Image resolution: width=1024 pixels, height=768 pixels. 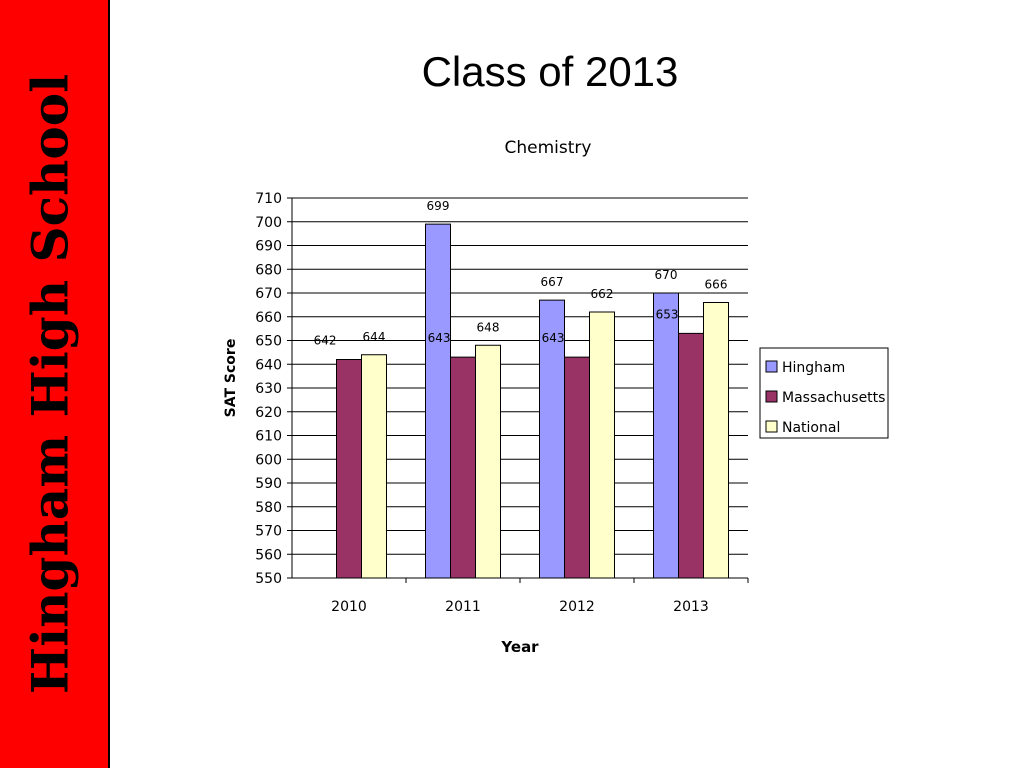 I want to click on y-tick-label: 570, so click(x=268, y=532).